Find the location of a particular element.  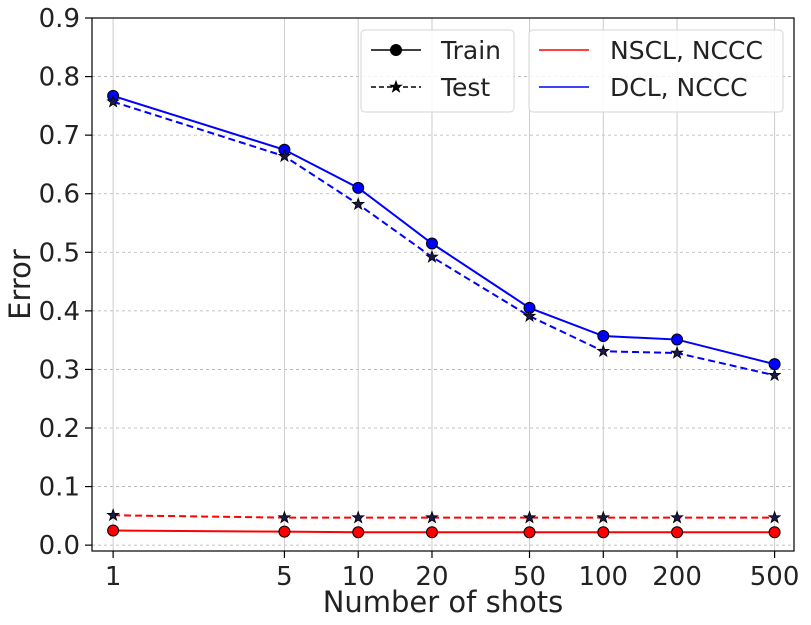

x-axis-label: Number of shots is located at coordinates (443, 602).